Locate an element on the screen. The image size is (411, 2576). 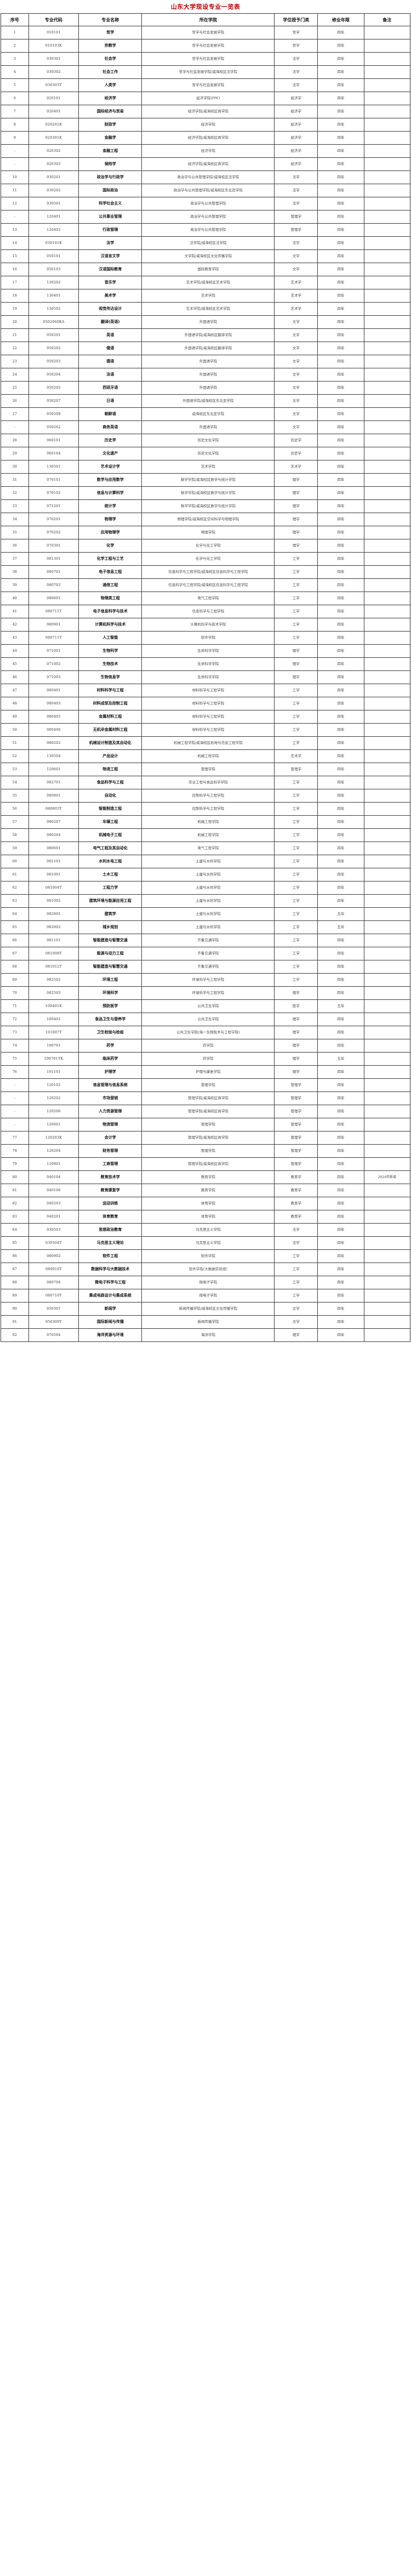
cell-index: 18 is located at coordinates (15, 296).